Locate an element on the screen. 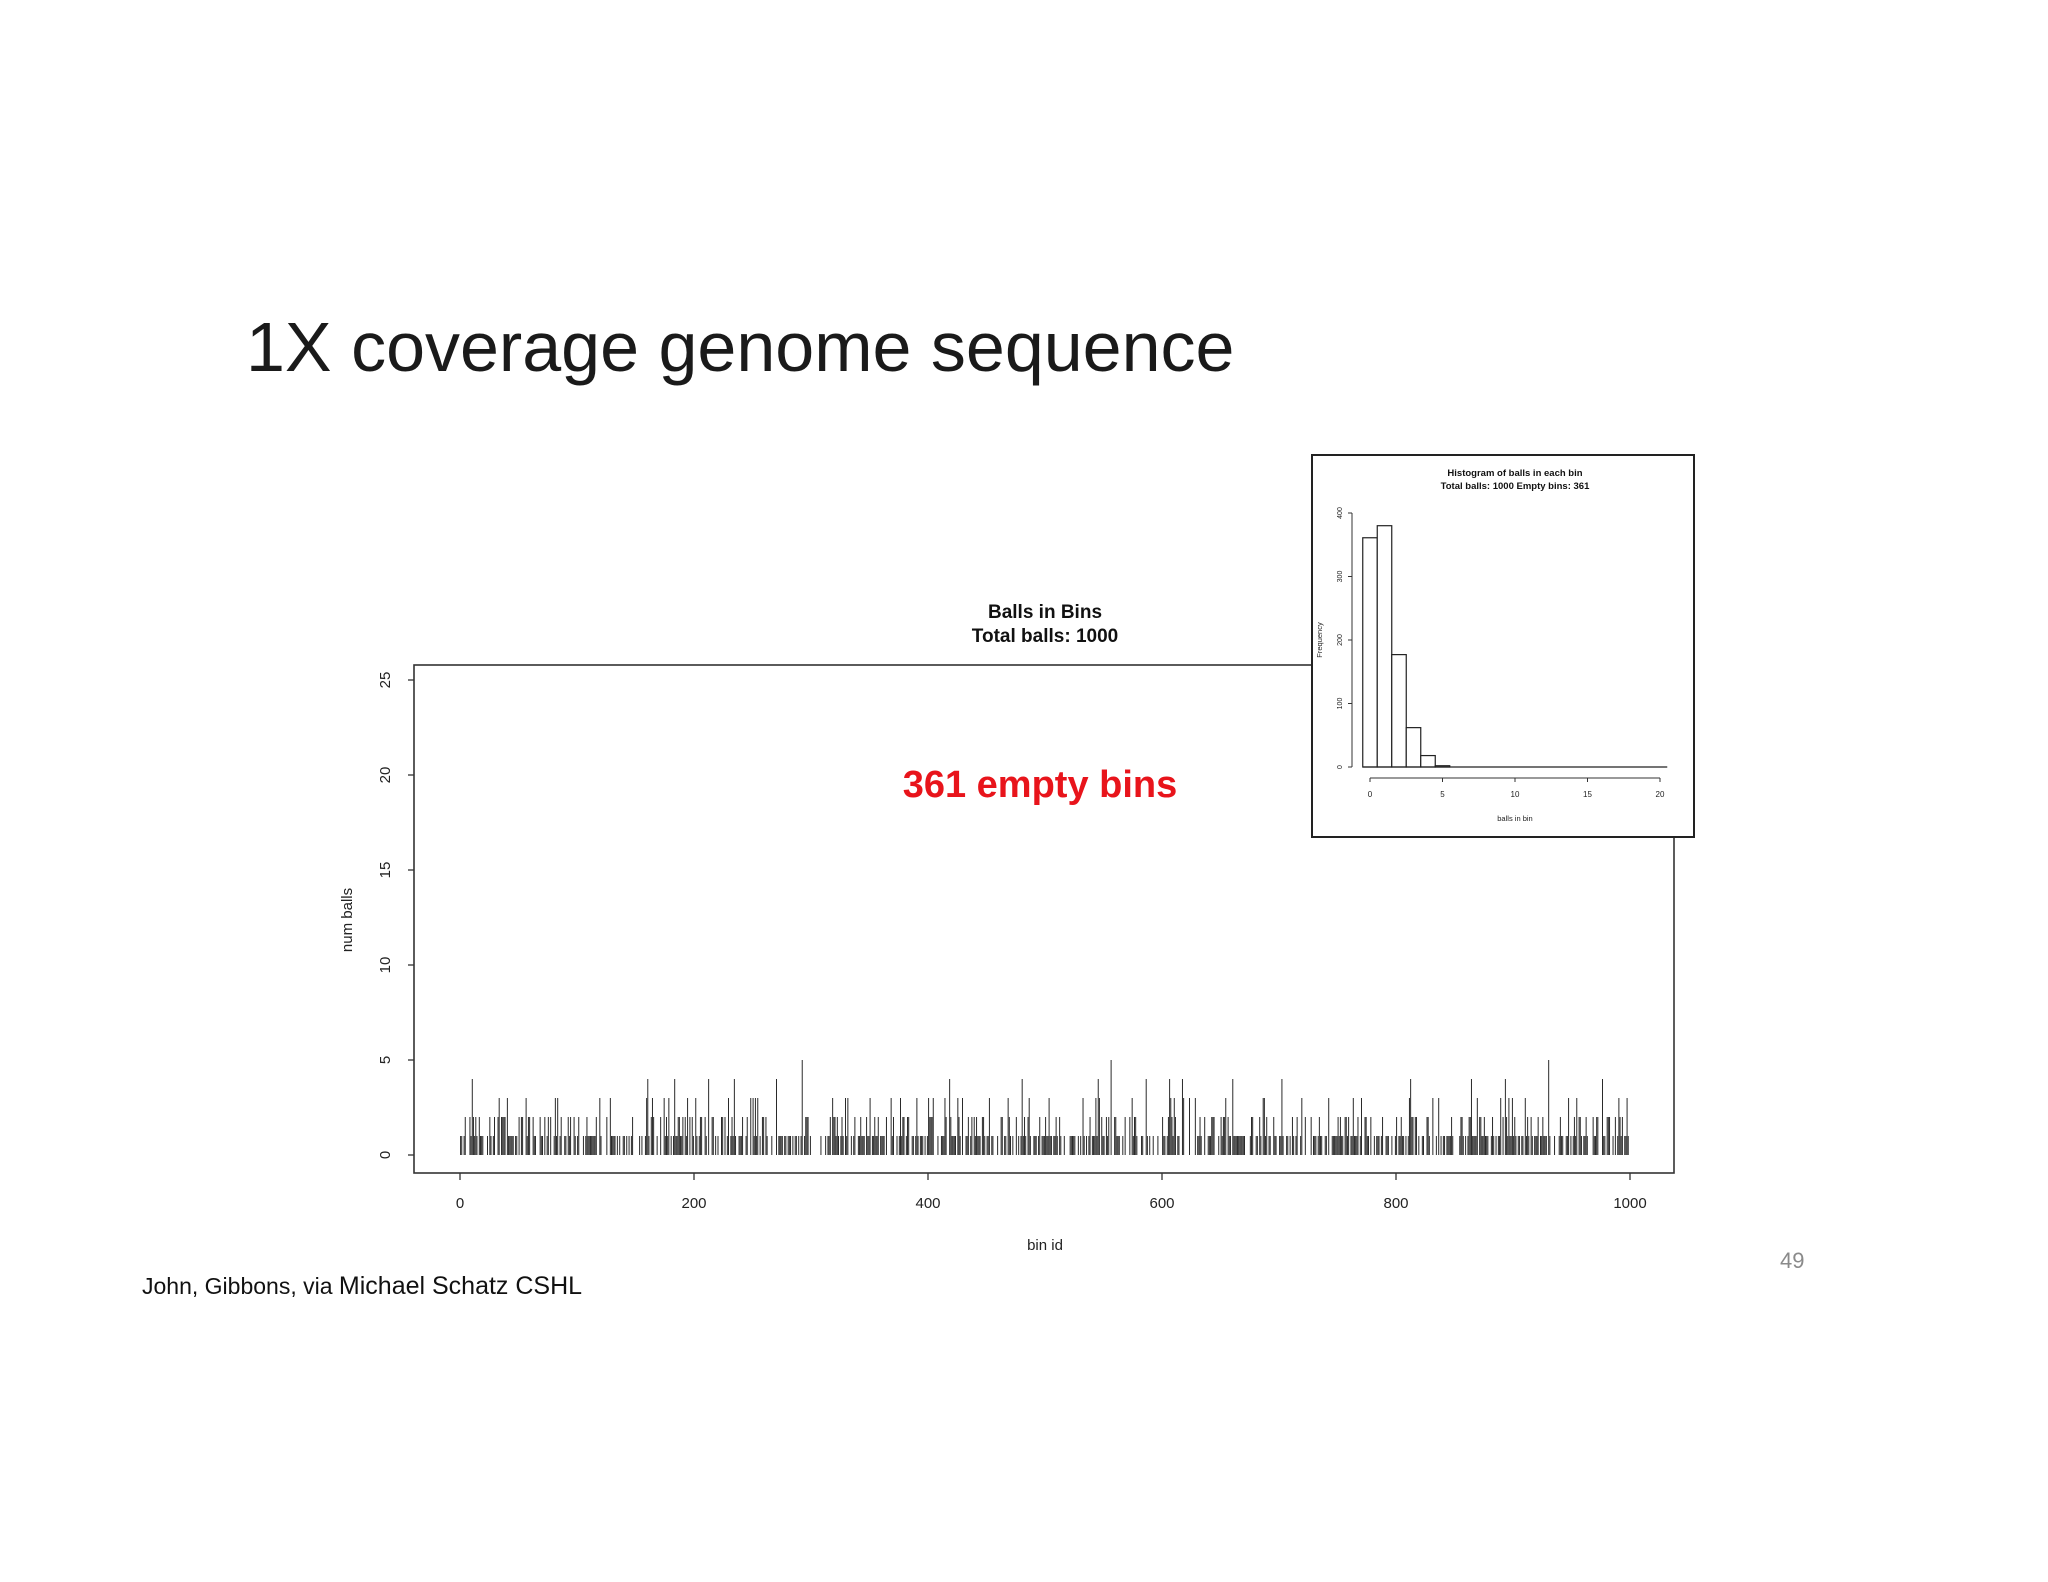  y-tick-15: 15 is located at coordinates (395, 870).